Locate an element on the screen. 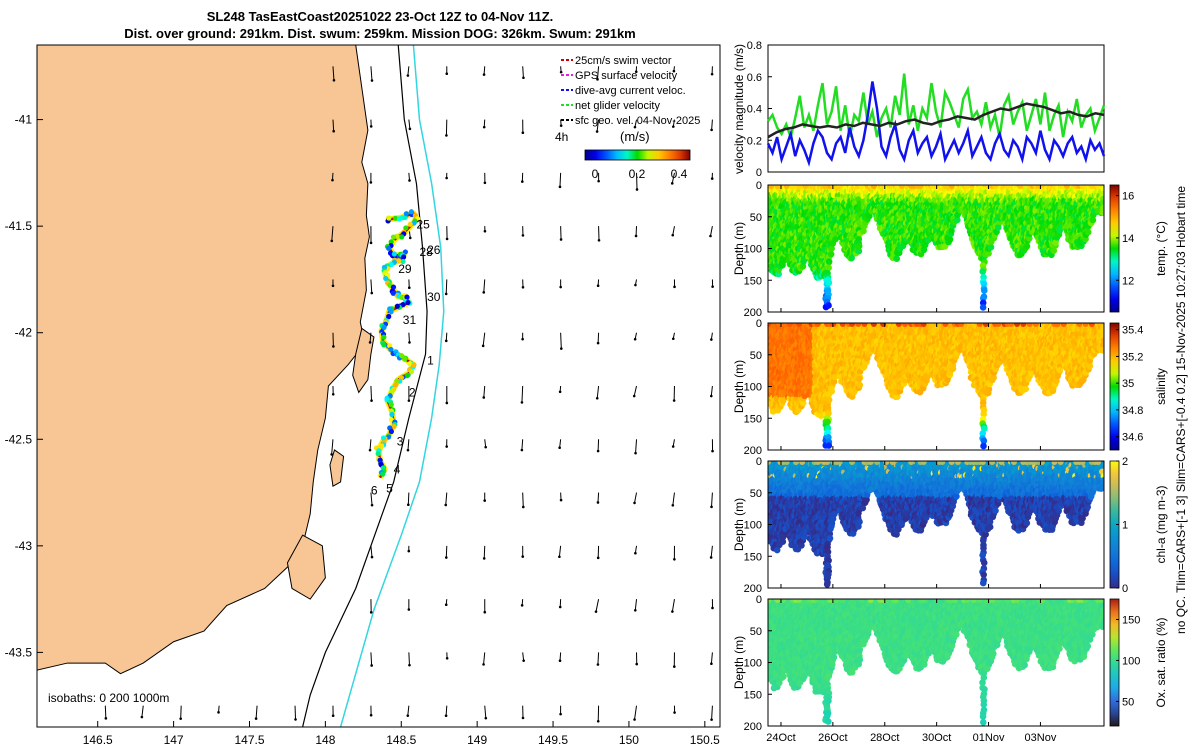 The image size is (1200, 750). map-xtick-label: 148.5 is located at coordinates (401, 740).